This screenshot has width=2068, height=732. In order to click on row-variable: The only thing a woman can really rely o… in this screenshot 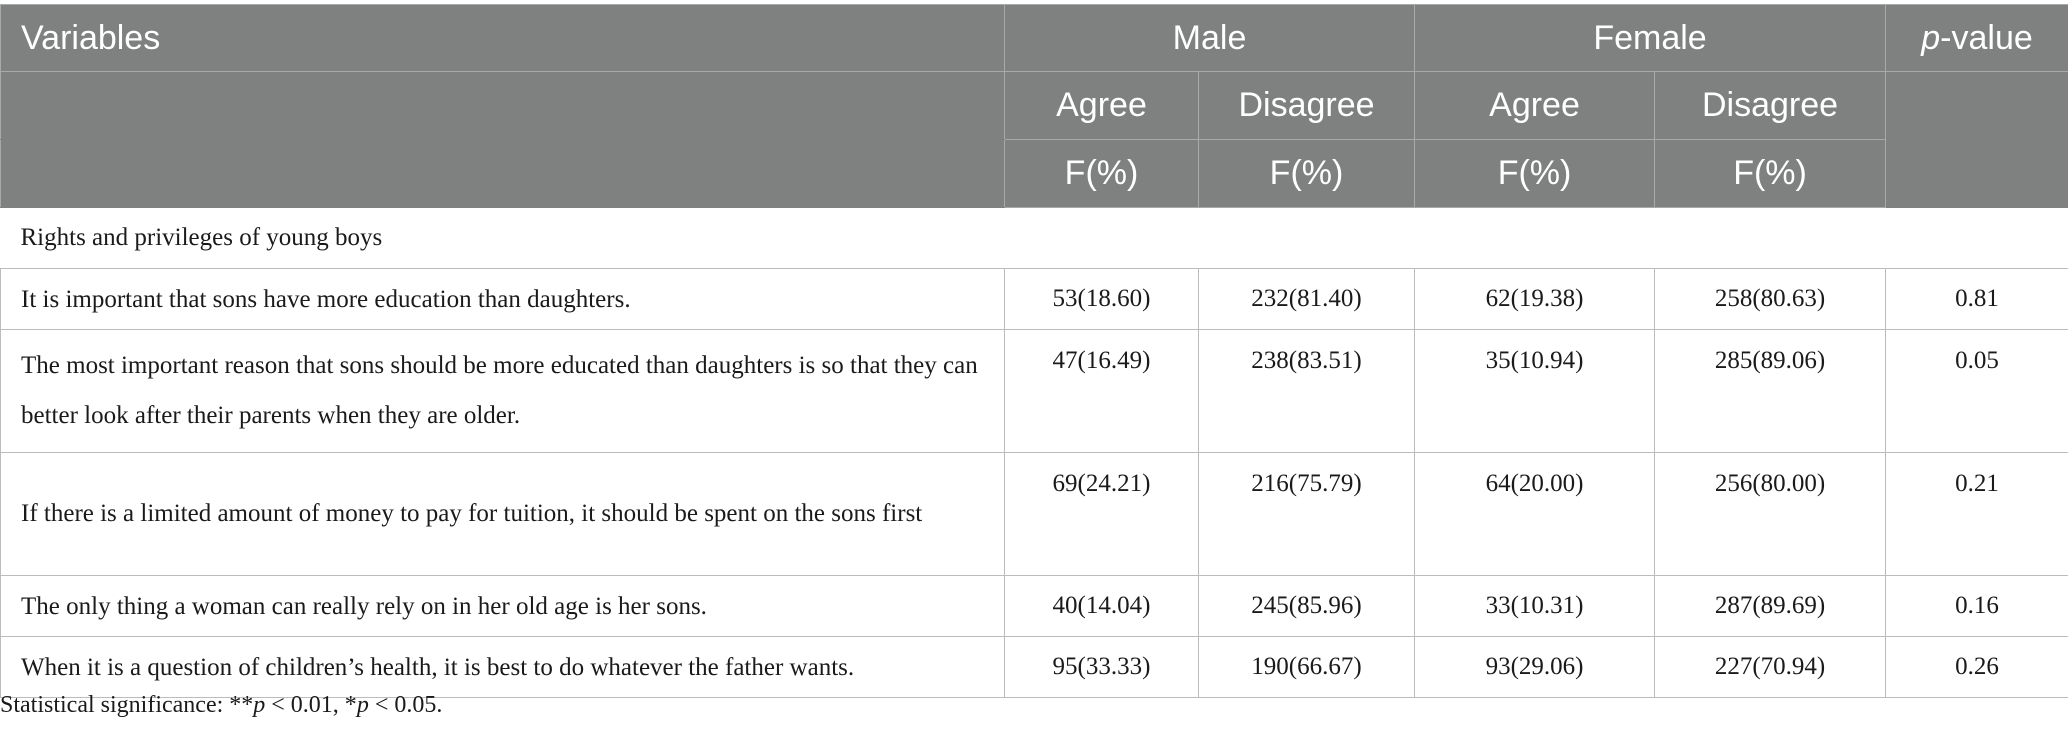, I will do `click(502, 606)`.